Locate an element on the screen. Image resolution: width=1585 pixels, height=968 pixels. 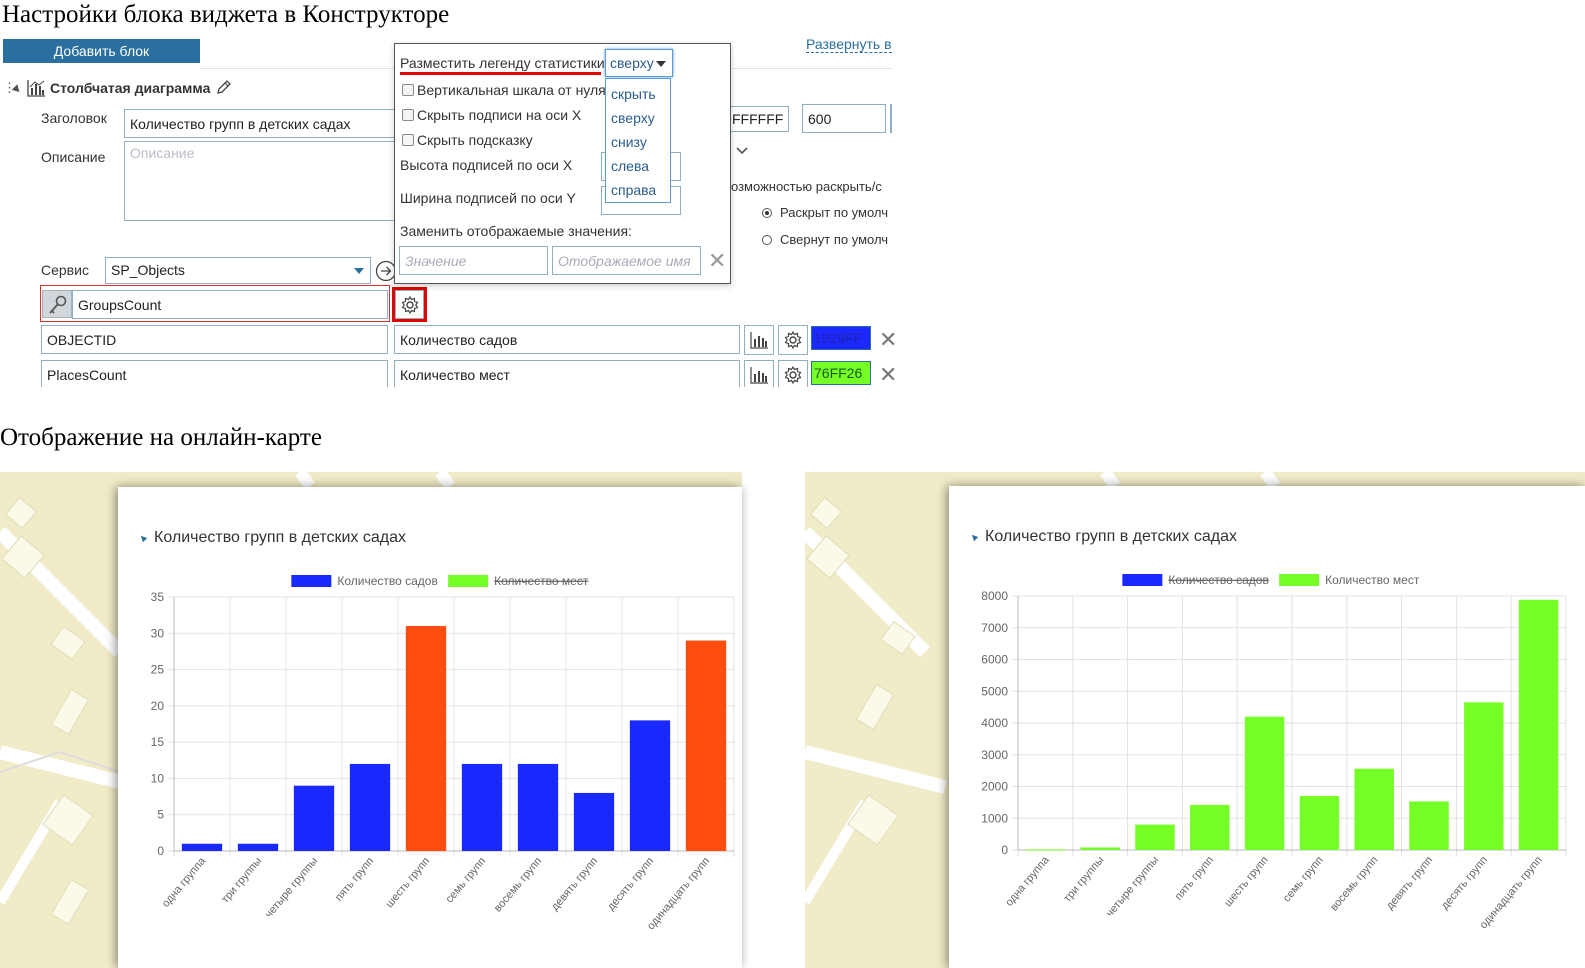
legend-options-list: скрыть сверху снизу слева справа is located at coordinates (638, 140).